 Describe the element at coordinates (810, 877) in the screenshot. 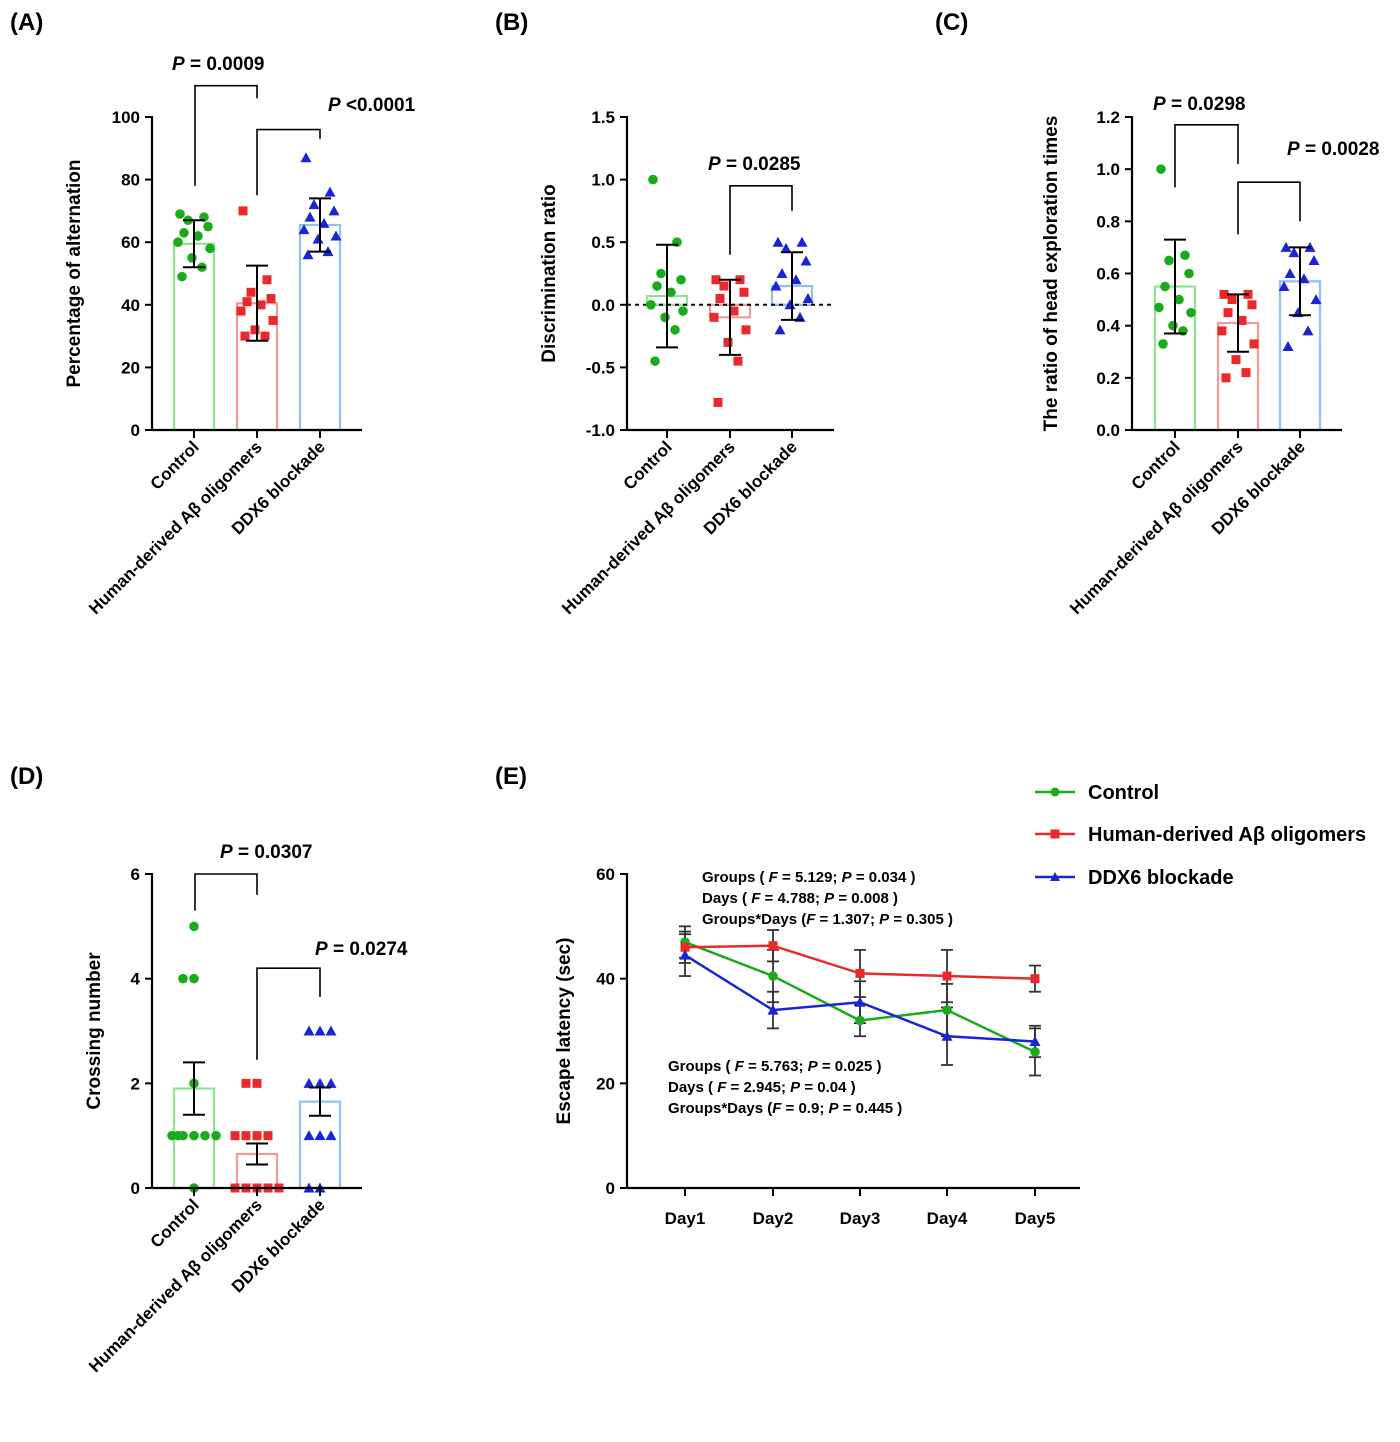

I see `stat-part: = 5.129;` at that location.